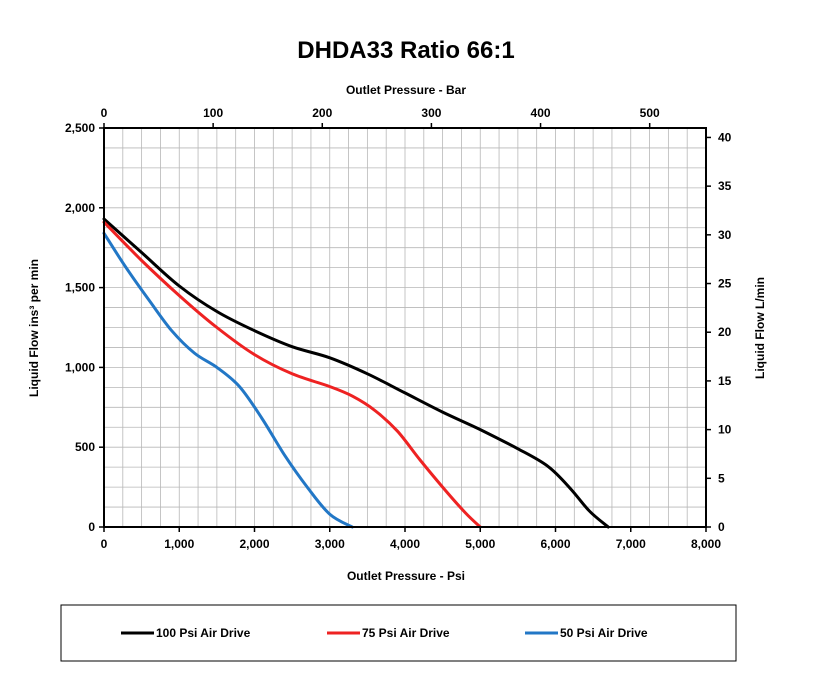 This screenshot has height=688, width=833. I want to click on y2-tick-label: 5, so click(721, 478).